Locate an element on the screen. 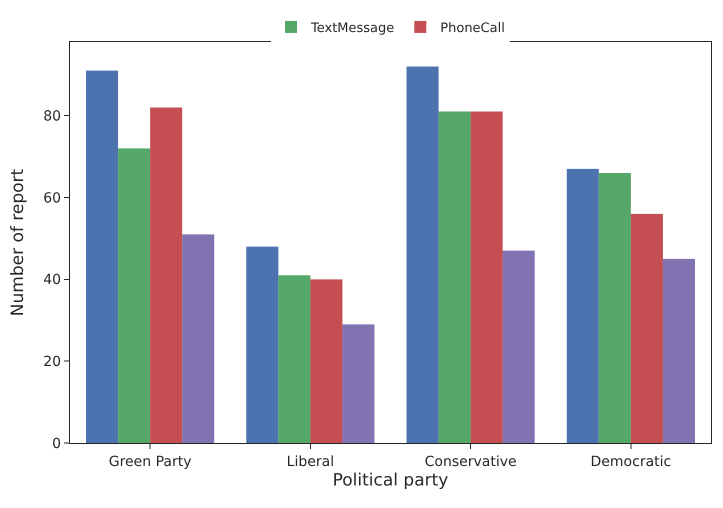 This screenshot has width=723, height=508. legend-label: TextMessage is located at coordinates (352, 28).